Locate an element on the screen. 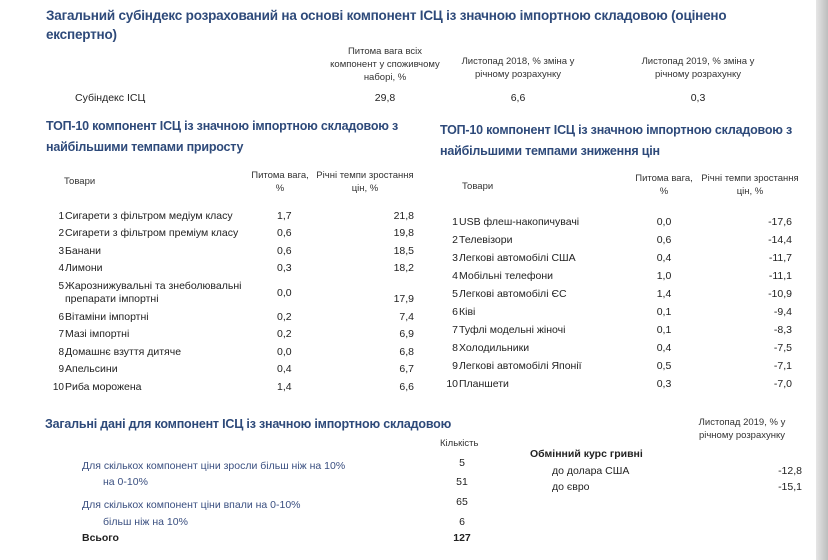 This screenshot has width=828, height=560. subindex-weight: 29,8 is located at coordinates (385, 98).